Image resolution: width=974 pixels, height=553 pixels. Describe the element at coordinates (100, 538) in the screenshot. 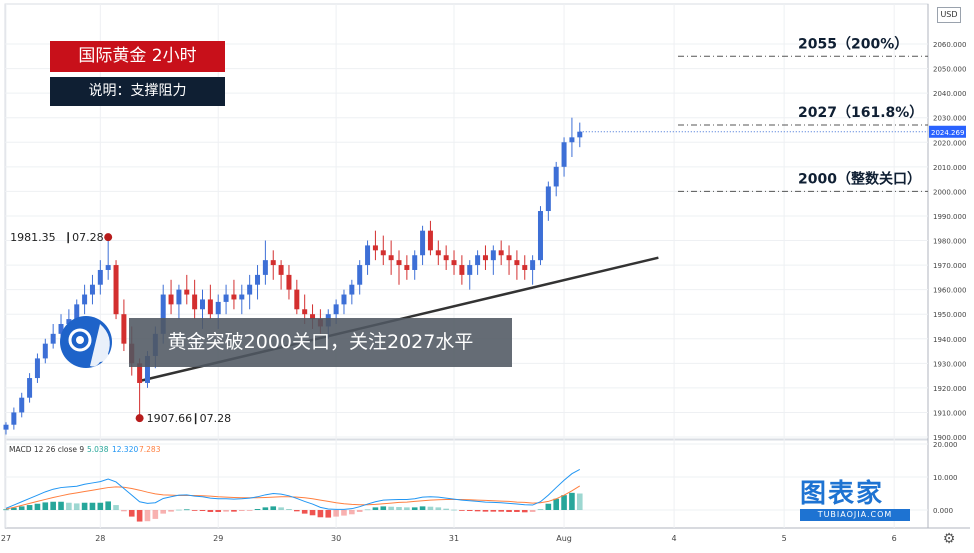

I see `x-tick-label: 28` at that location.